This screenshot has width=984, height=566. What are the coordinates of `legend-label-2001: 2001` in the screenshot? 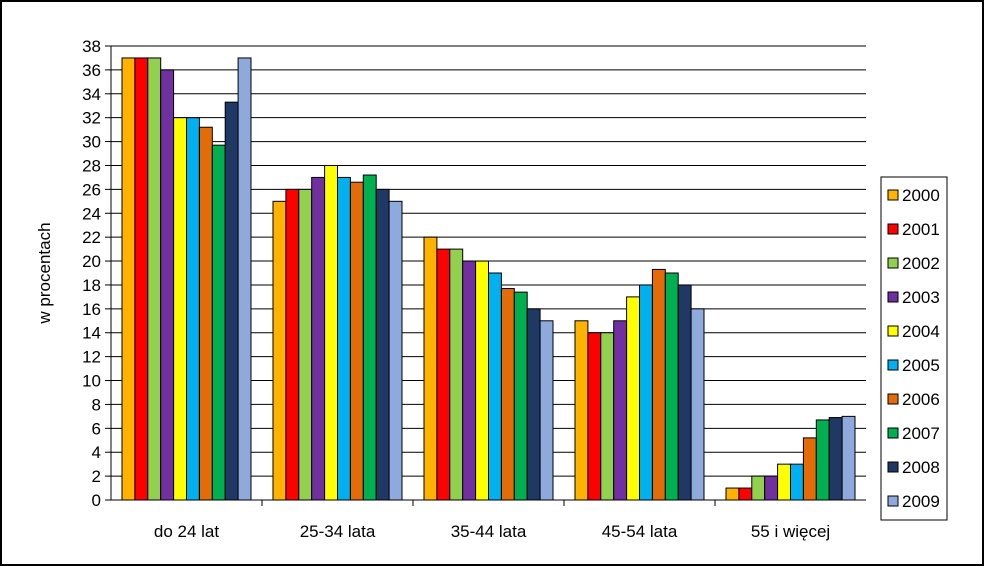 It's located at (921, 229).